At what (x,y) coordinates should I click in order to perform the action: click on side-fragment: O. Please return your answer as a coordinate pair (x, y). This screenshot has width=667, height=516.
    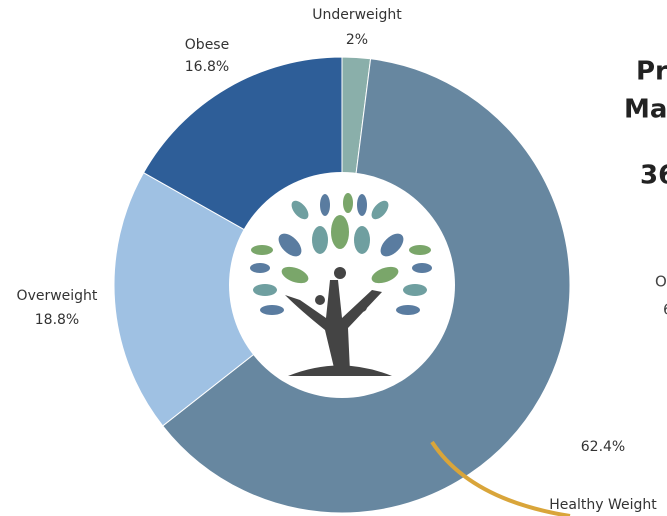
    Looking at the image, I should click on (661, 282).